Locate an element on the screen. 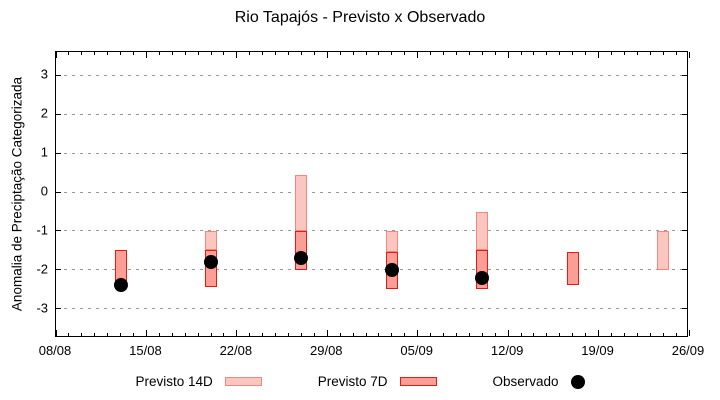  x-tick-label: 05/09 is located at coordinates (416, 350).